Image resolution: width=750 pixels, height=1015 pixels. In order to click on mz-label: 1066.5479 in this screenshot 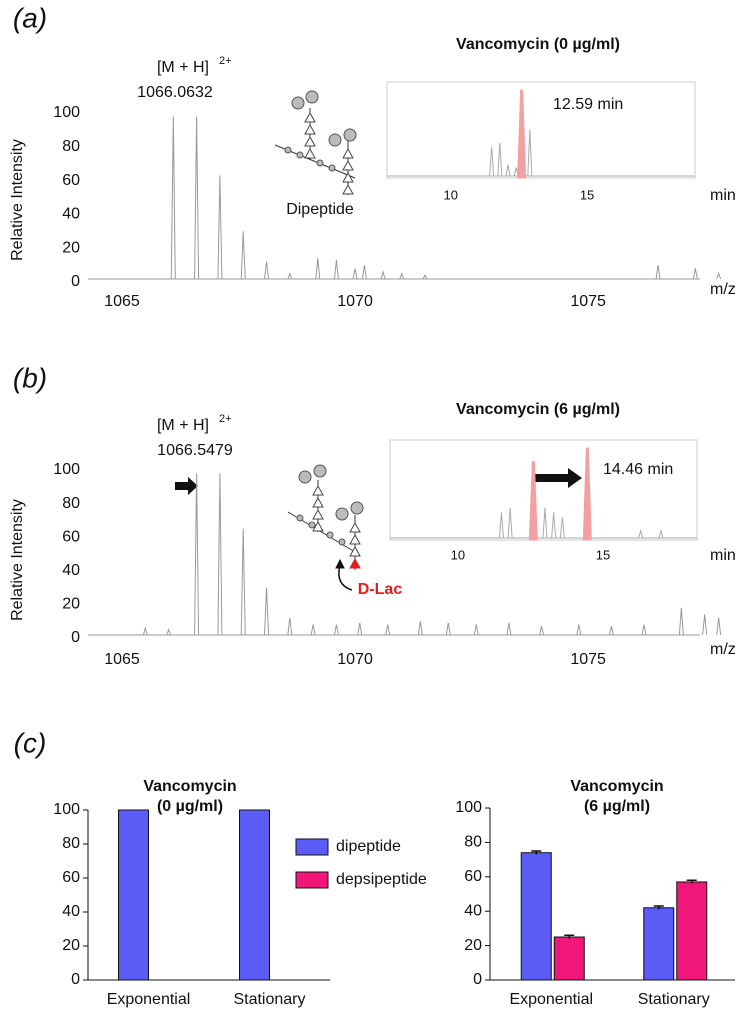, I will do `click(195, 450)`.